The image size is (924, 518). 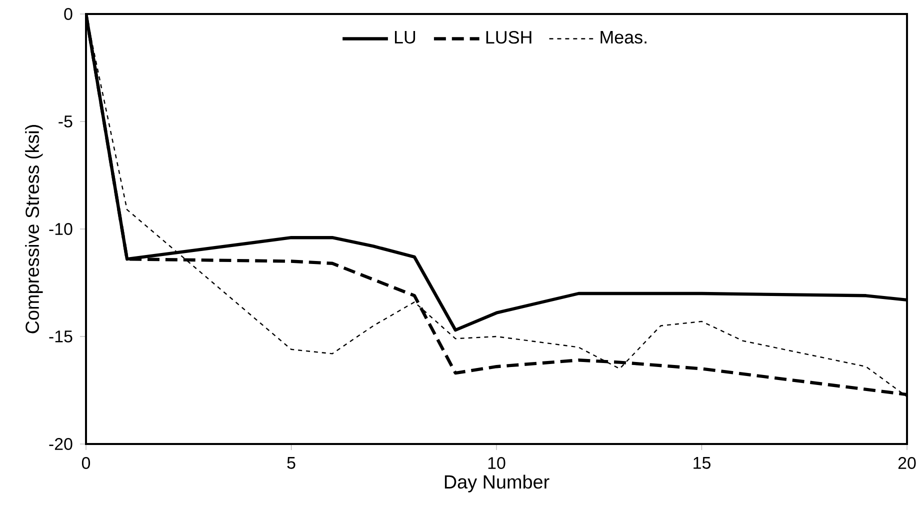 I want to click on y-tick-label: -20, so click(x=60, y=444).